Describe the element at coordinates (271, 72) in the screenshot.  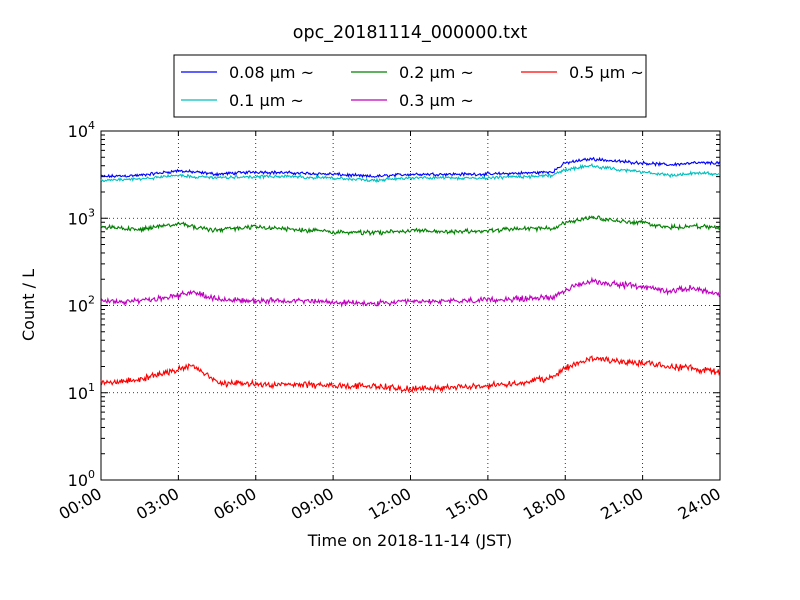
I see `legend-label: 0.08 μm ~` at that location.